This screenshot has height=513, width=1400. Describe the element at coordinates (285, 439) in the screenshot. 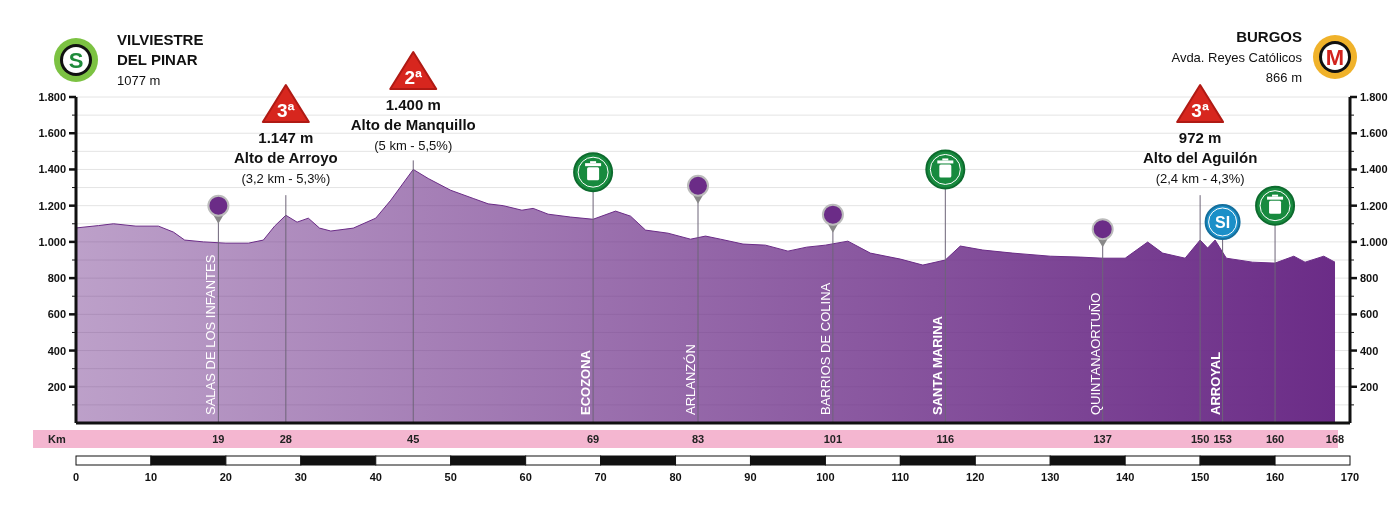

I see `text: 28` at that location.